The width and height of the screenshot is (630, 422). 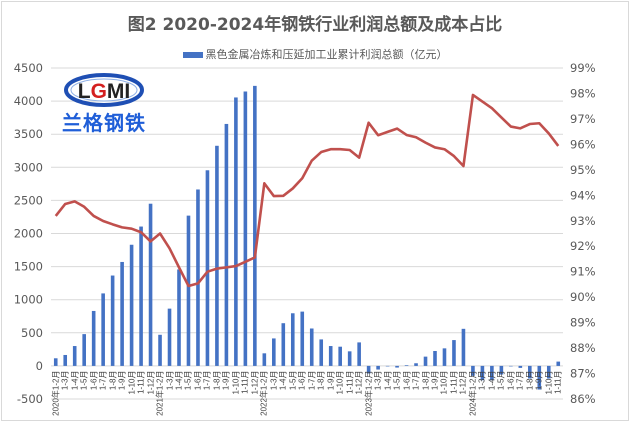 I want to click on legend: 黑色金属冶炼和压延加工业累计利润总额（亿元）, so click(x=315, y=54).